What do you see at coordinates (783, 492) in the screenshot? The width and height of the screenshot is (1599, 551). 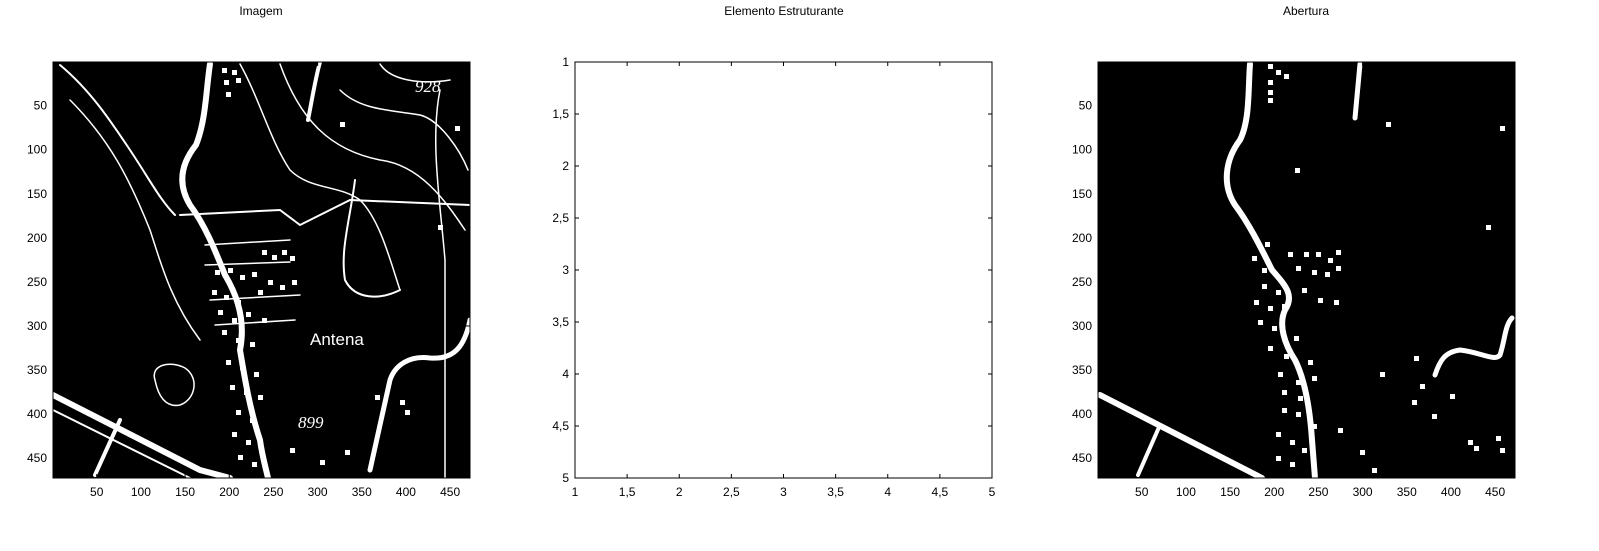 I see `x-tick-label: 3` at bounding box center [783, 492].